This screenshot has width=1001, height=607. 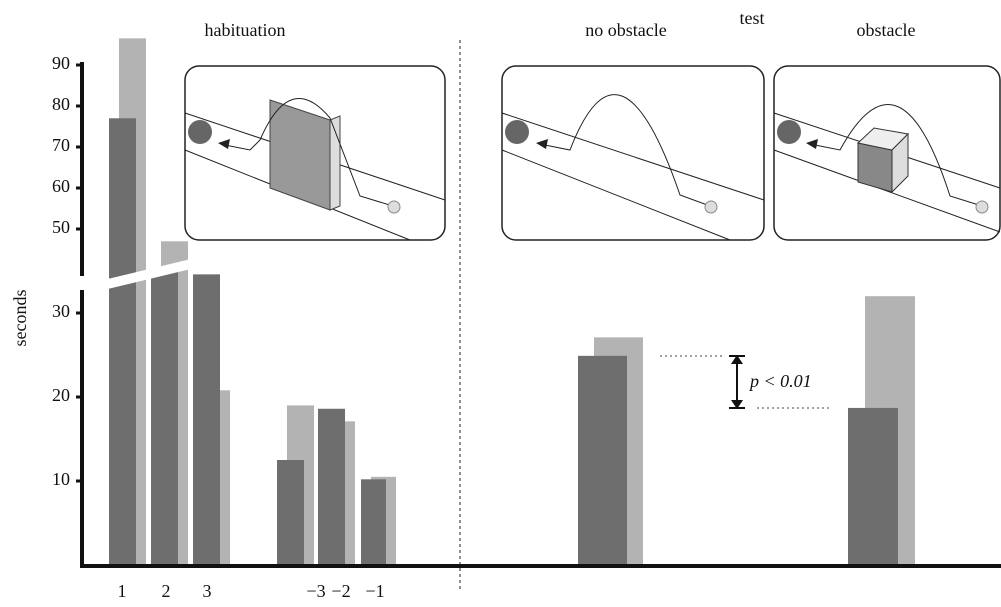 What do you see at coordinates (61, 104) in the screenshot?
I see `y-tick-label: 80` at bounding box center [61, 104].